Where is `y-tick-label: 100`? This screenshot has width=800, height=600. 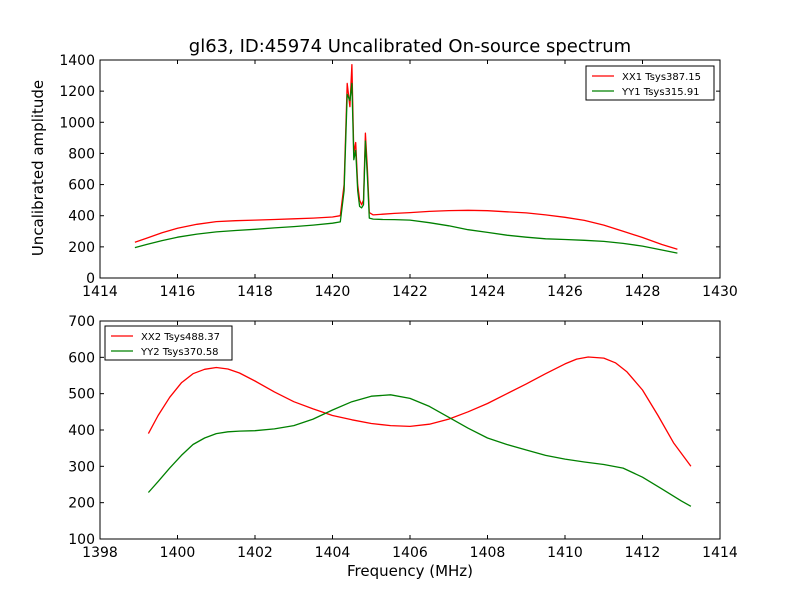
y-tick-label: 100 is located at coordinates (81, 540).